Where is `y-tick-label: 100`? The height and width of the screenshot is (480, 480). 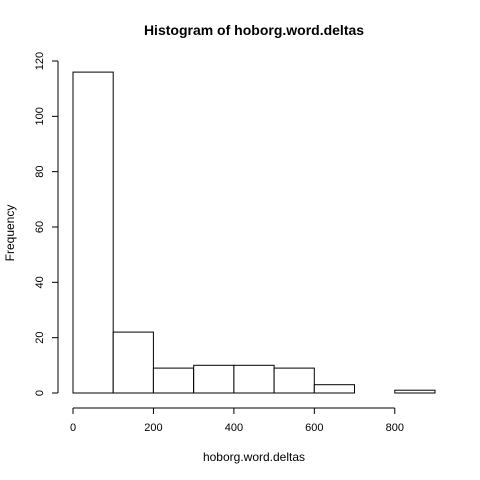
y-tick-label: 100 is located at coordinates (40, 116).